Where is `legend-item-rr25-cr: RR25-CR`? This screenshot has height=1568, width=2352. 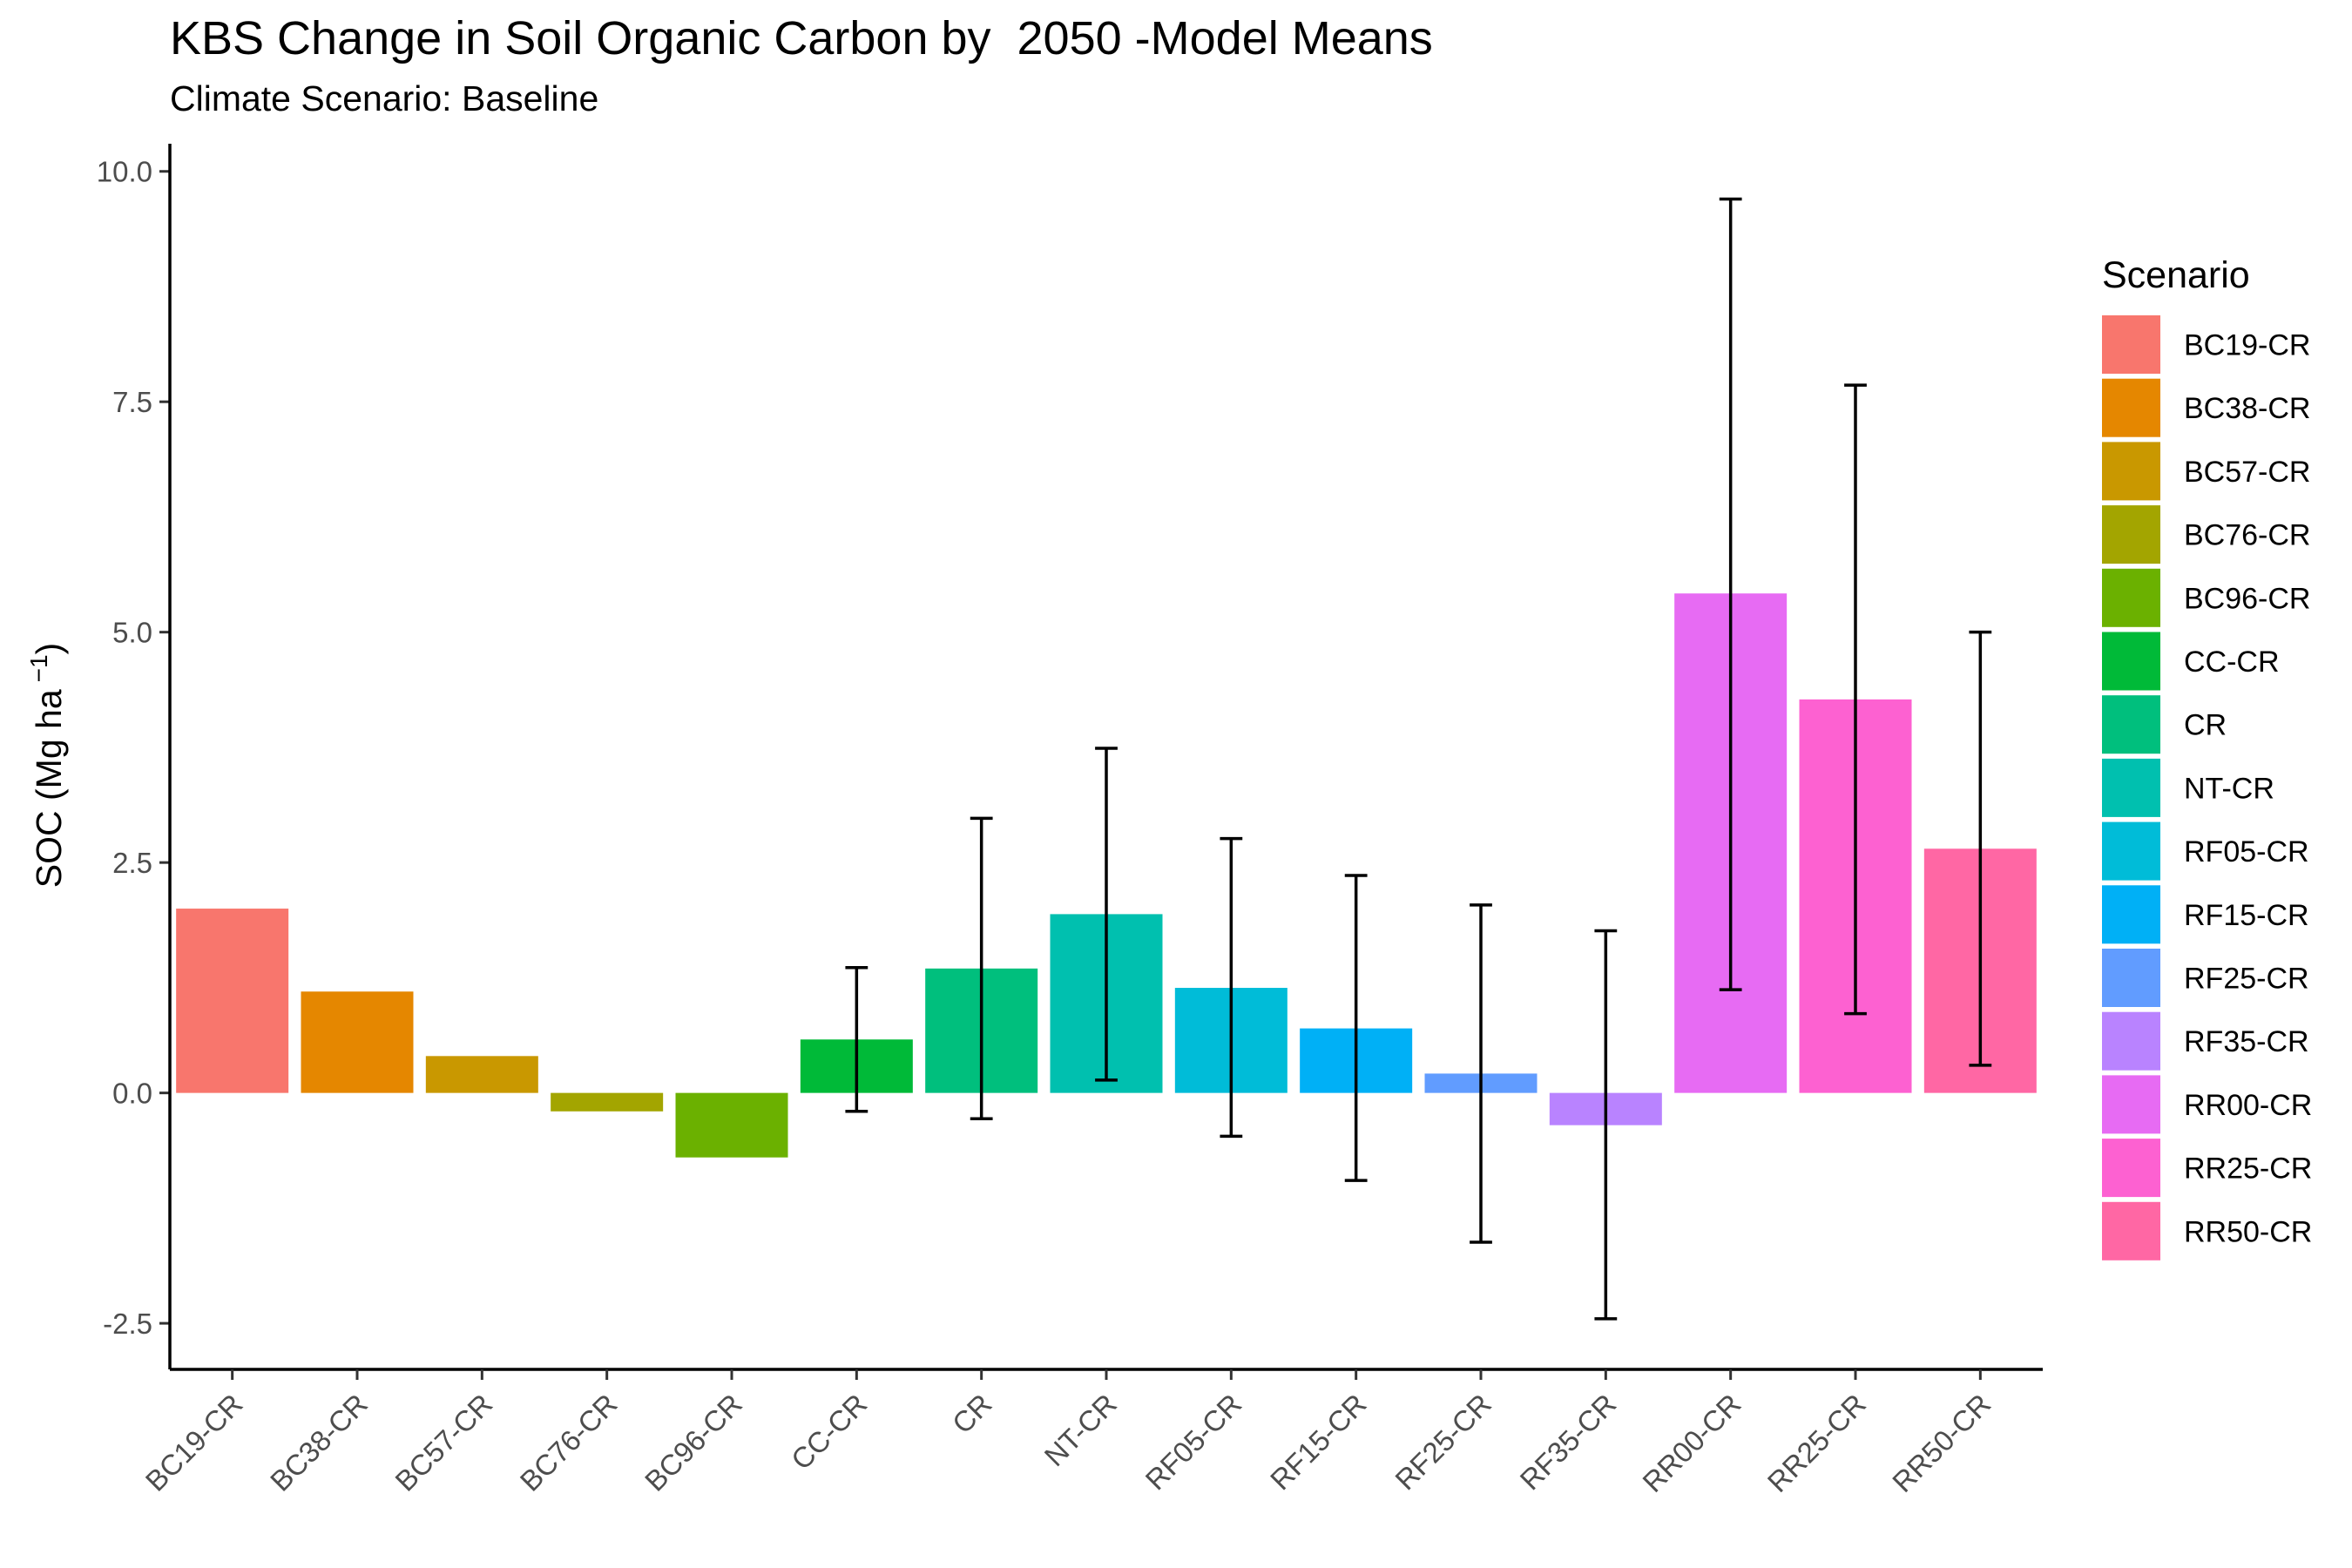 legend-item-rr25-cr: RR25-CR is located at coordinates (2207, 1168).